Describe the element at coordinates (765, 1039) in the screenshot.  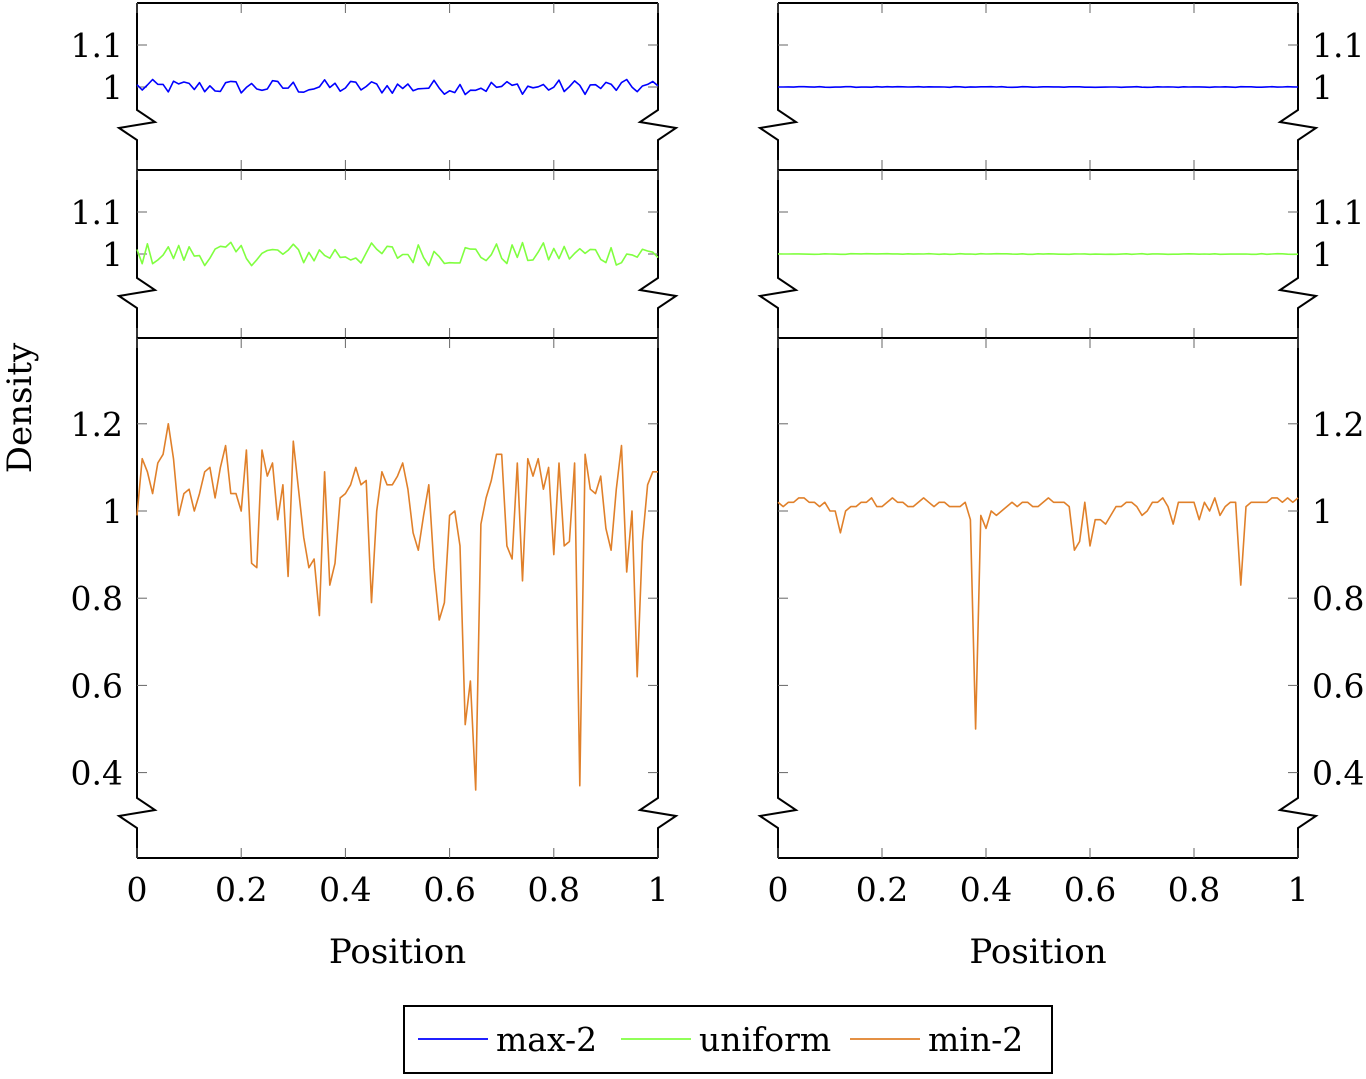
I see `legend-label: uniform` at that location.